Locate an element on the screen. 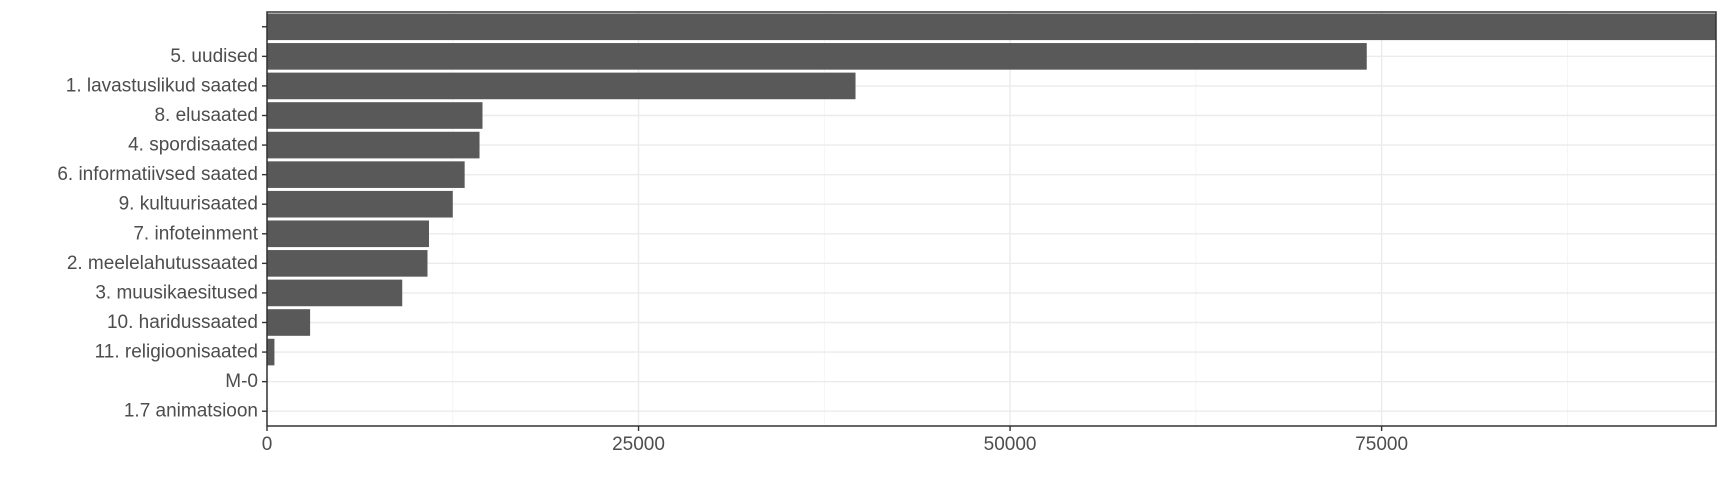 The height and width of the screenshot is (480, 1728). y-tick-label: 11. religioonisaated is located at coordinates (176, 352).